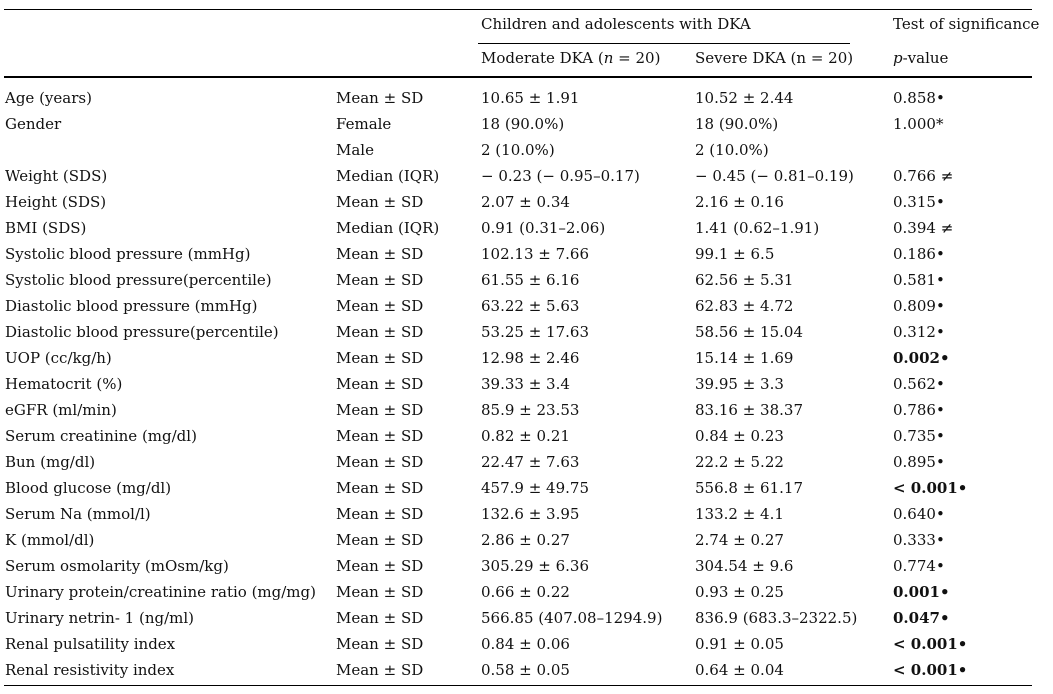 The image size is (1053, 694). Describe the element at coordinates (572, 618) in the screenshot. I see `moderate-dka-cell: 566.85 (407.08–1294.9)` at that location.